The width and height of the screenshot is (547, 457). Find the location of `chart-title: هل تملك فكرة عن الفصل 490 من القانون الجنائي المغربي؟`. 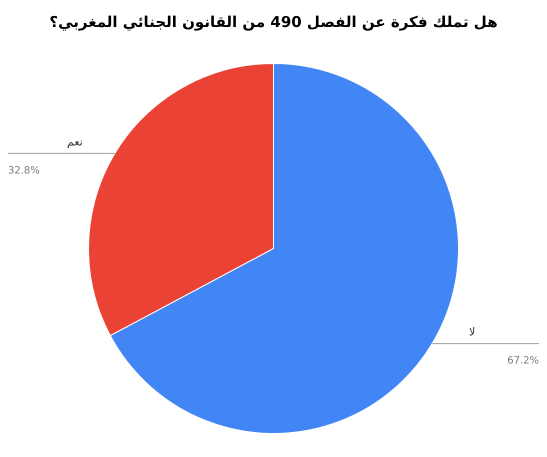

chart-title: هل تملك فكرة عن الفصل 490 من القانون الجنائي المغربي؟ is located at coordinates (273, 22).